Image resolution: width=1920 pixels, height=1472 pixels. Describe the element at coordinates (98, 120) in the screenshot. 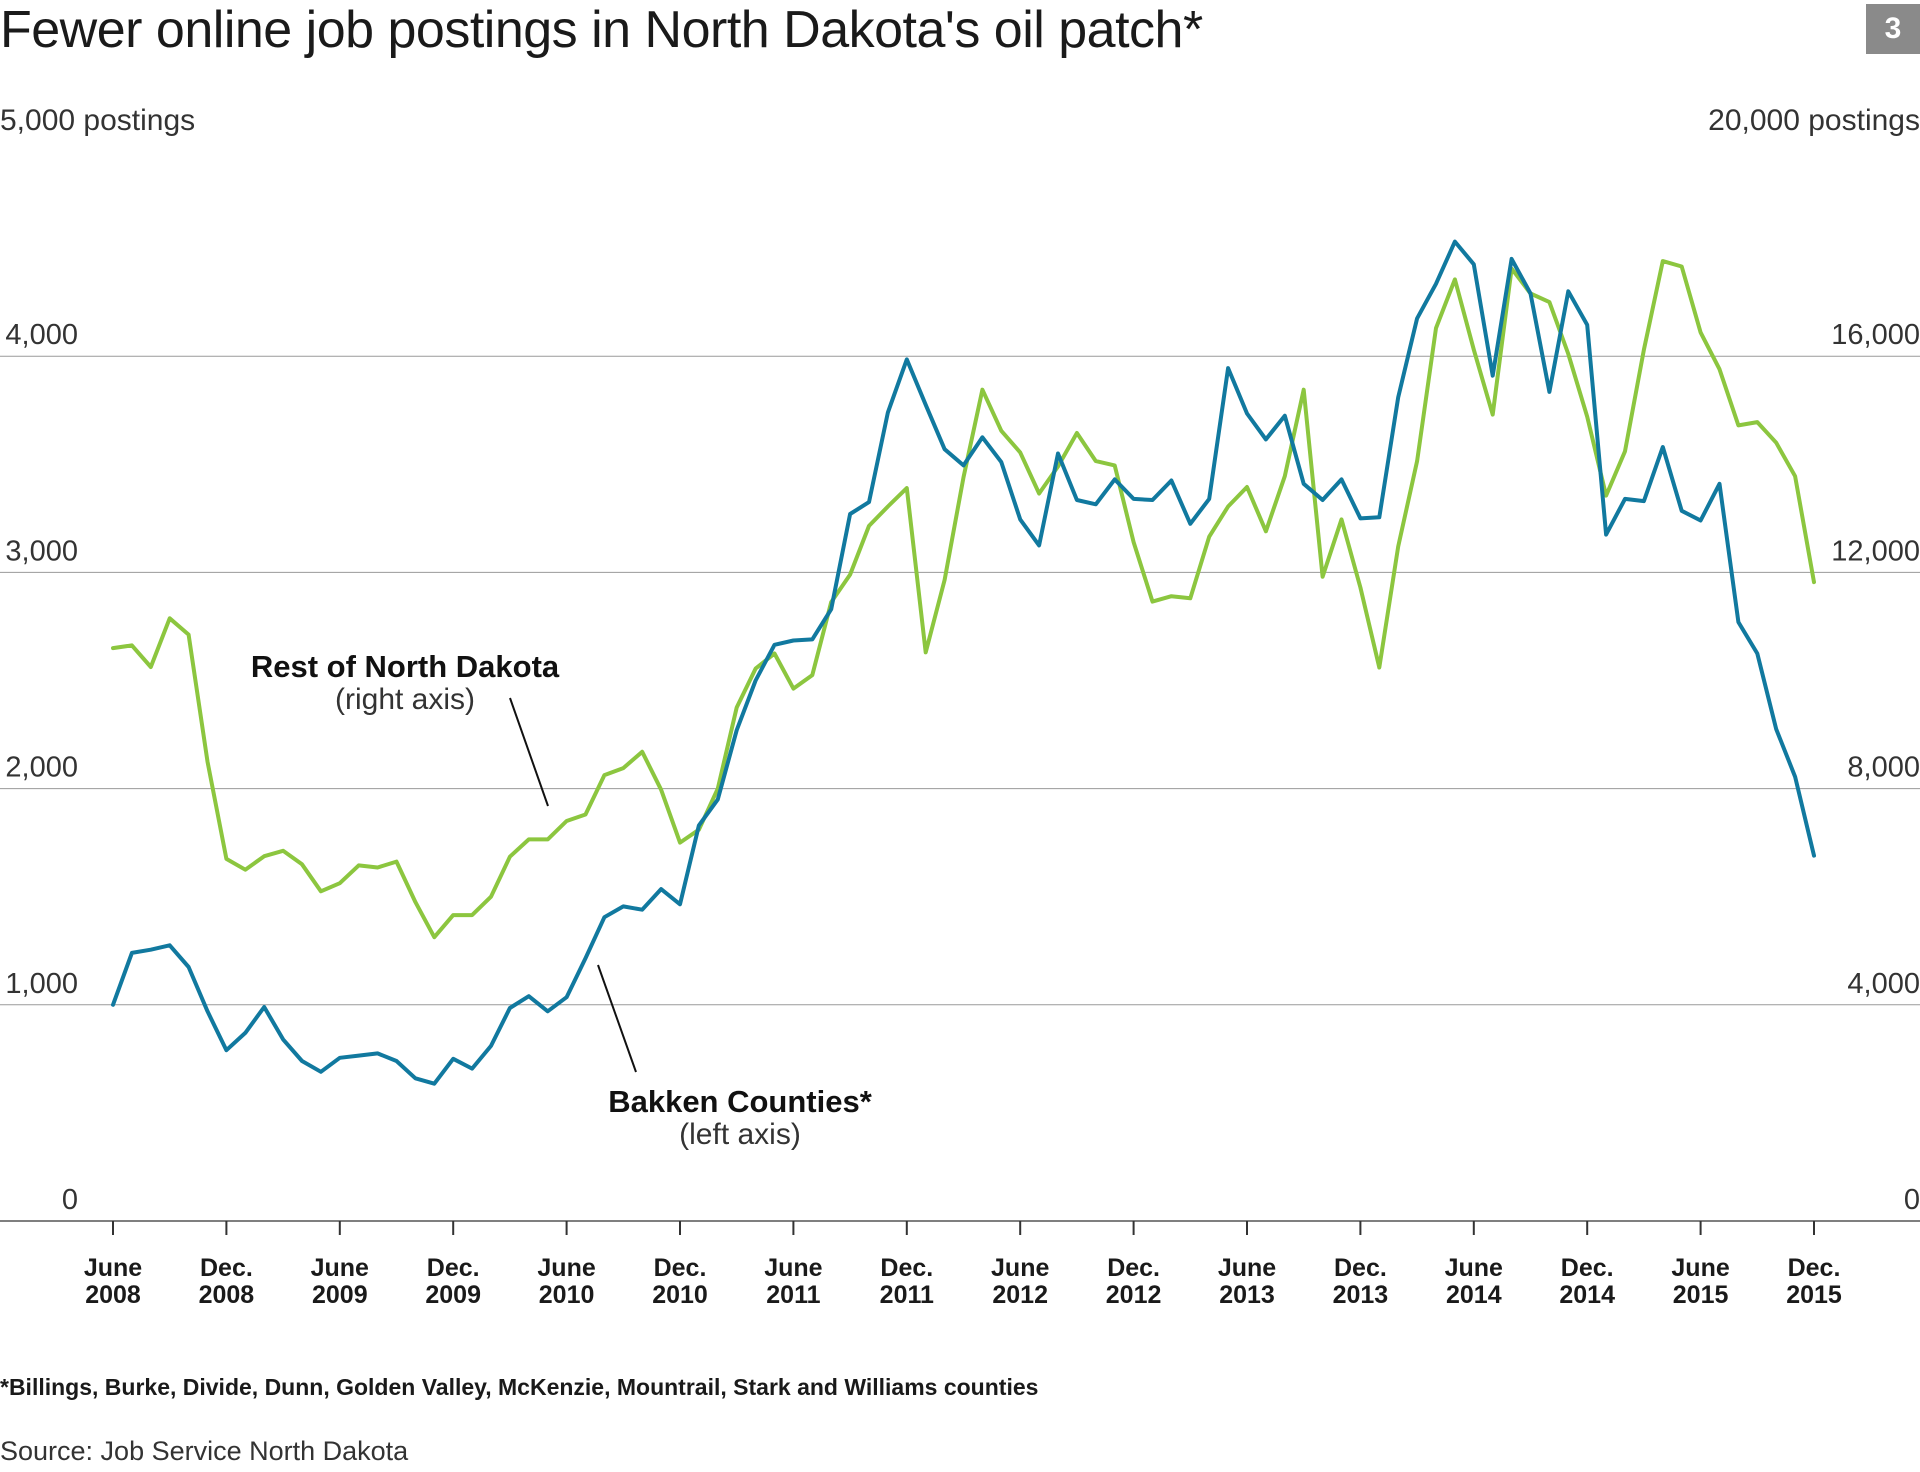

I see `left-axis-unit: 5,000 postings` at that location.